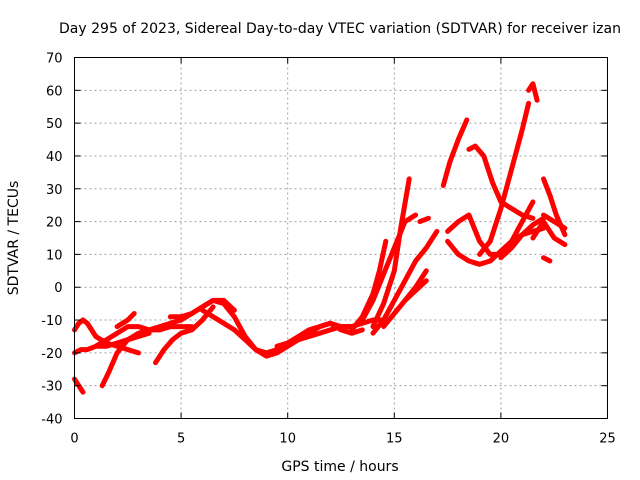 The image size is (640, 480). What do you see at coordinates (51, 321) in the screenshot?
I see `y-tick-label: -10` at bounding box center [51, 321].